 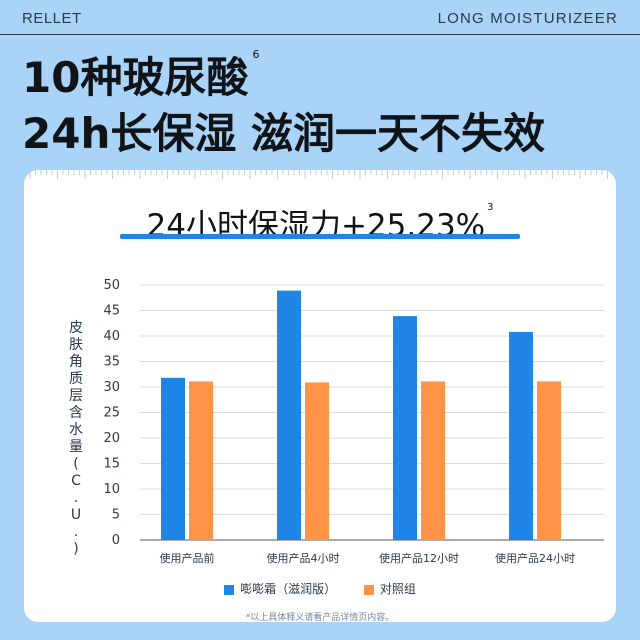 What do you see at coordinates (116, 540) in the screenshot?
I see `y-tick-label: 0` at bounding box center [116, 540].